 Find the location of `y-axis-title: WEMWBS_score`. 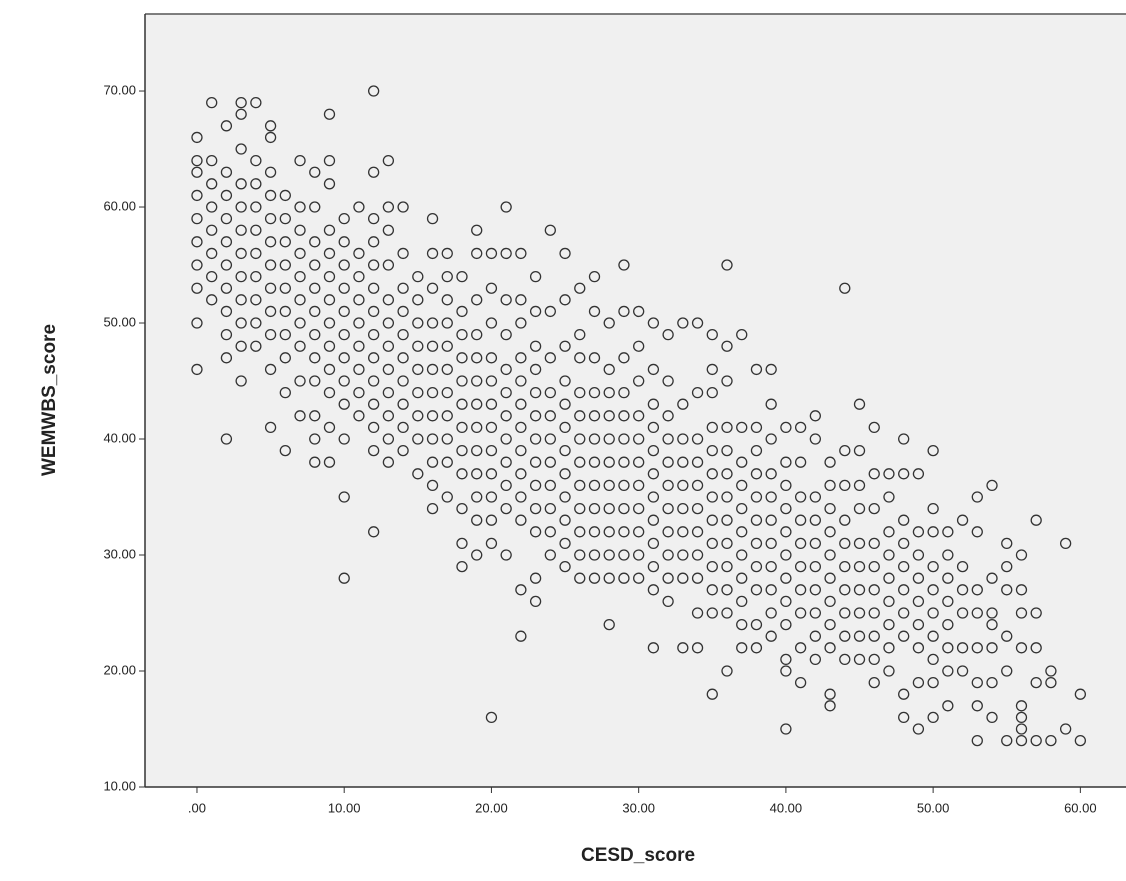

y-axis-title: WEMWBS_score is located at coordinates (49, 400).